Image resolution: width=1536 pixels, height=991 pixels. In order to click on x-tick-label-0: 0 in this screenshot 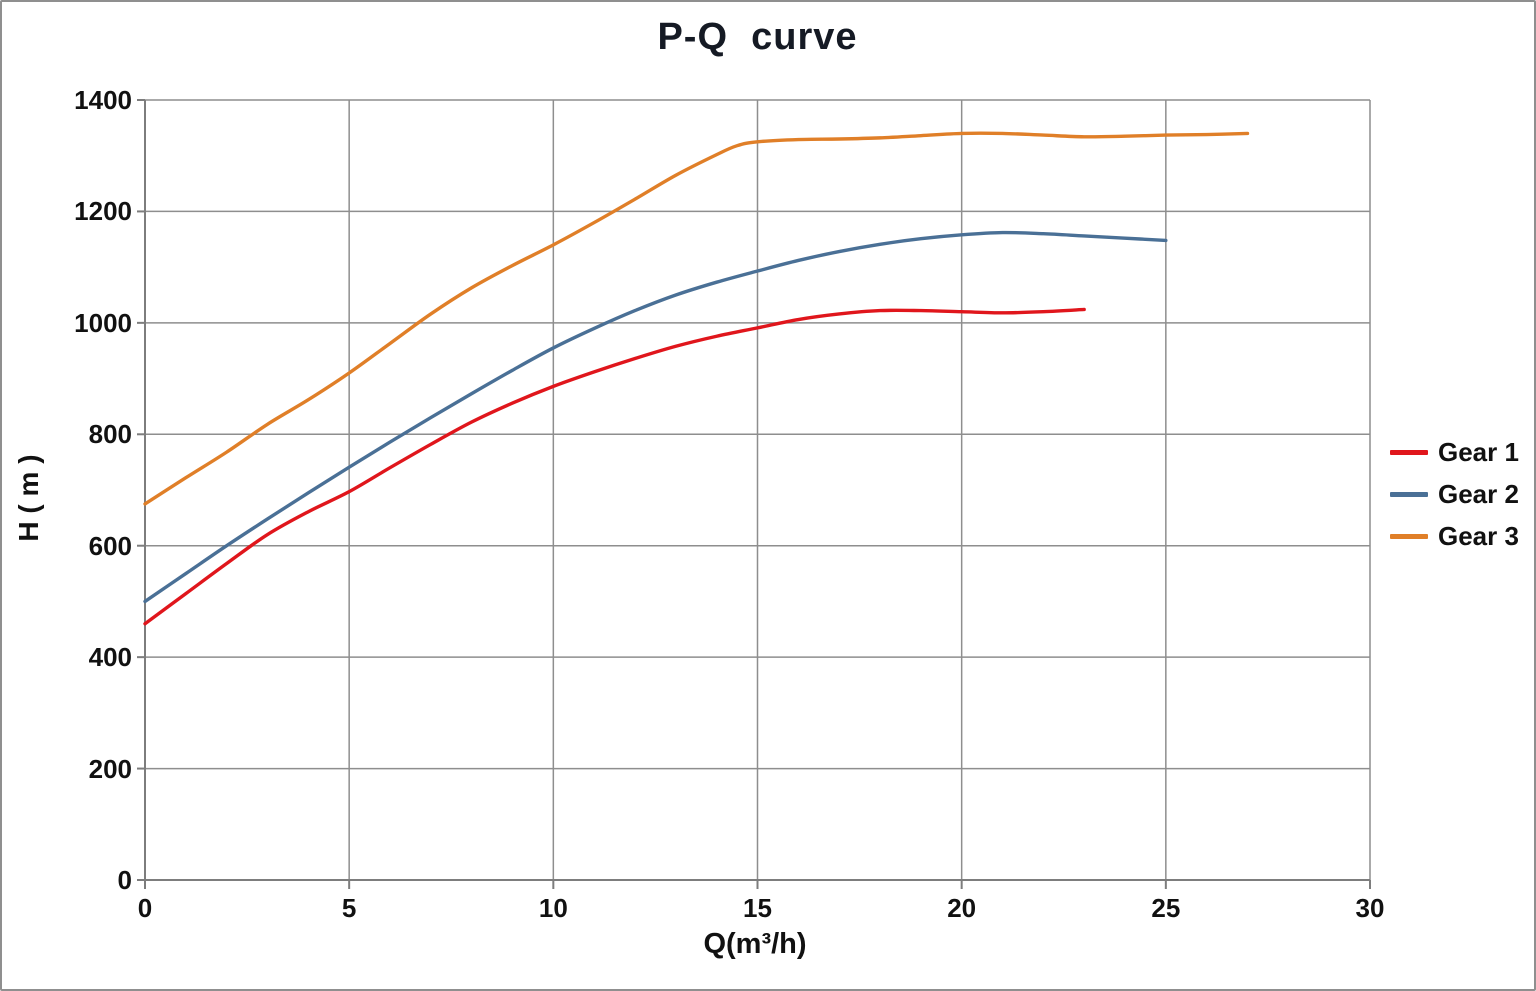, I will do `click(145, 908)`.